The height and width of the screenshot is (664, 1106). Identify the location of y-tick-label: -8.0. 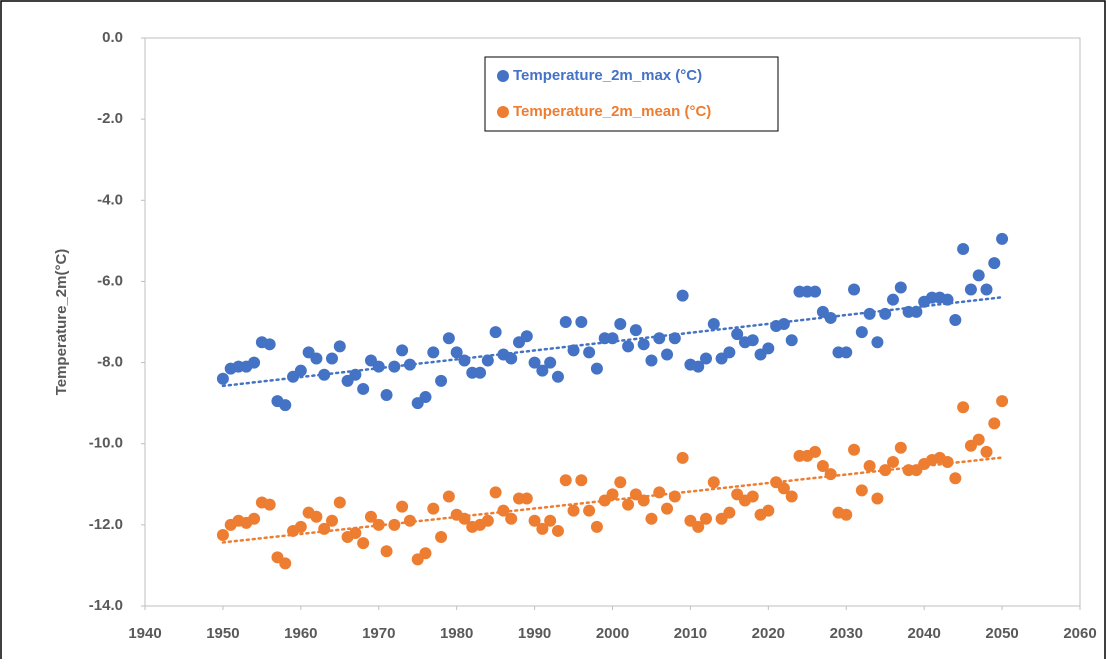
(110, 362).